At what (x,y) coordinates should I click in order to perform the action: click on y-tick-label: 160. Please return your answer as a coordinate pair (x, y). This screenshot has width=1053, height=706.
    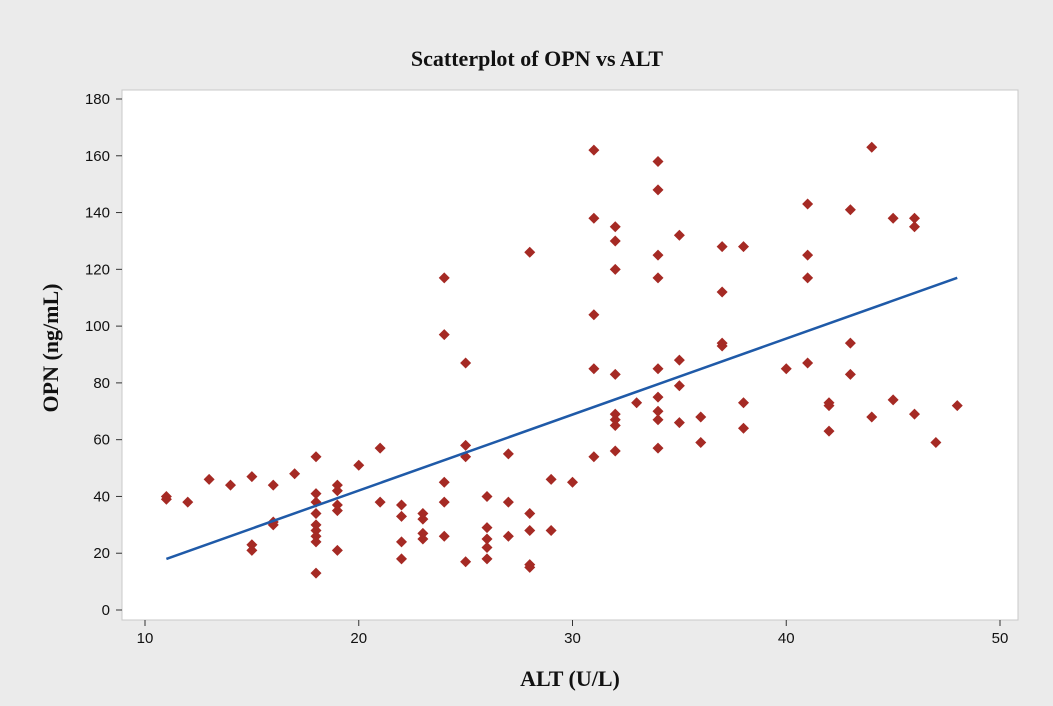
    Looking at the image, I should click on (97, 156).